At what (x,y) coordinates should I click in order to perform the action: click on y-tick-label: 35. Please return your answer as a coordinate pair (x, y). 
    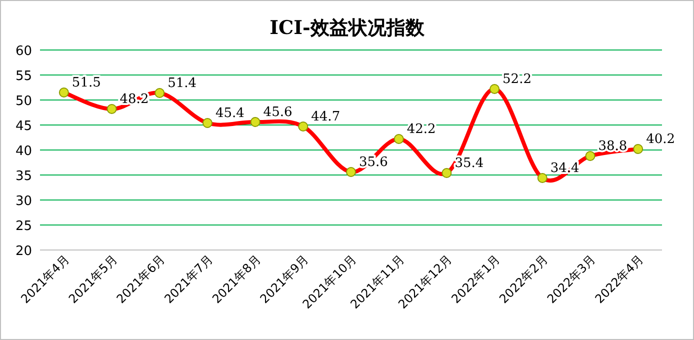
    Looking at the image, I should click on (23, 176).